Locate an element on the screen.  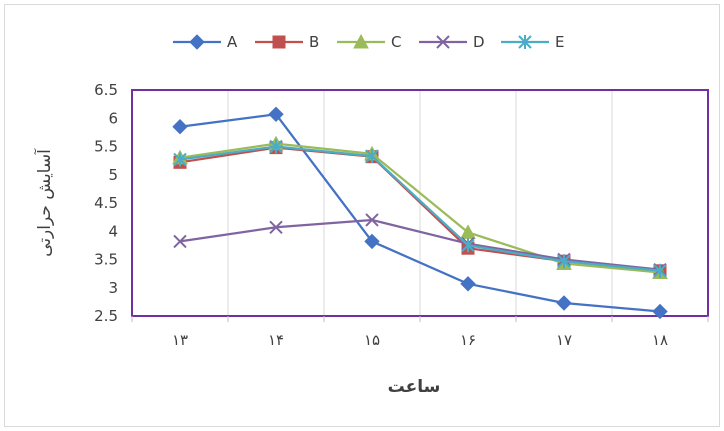
legend-item-c: C is located at coordinates (369, 42).